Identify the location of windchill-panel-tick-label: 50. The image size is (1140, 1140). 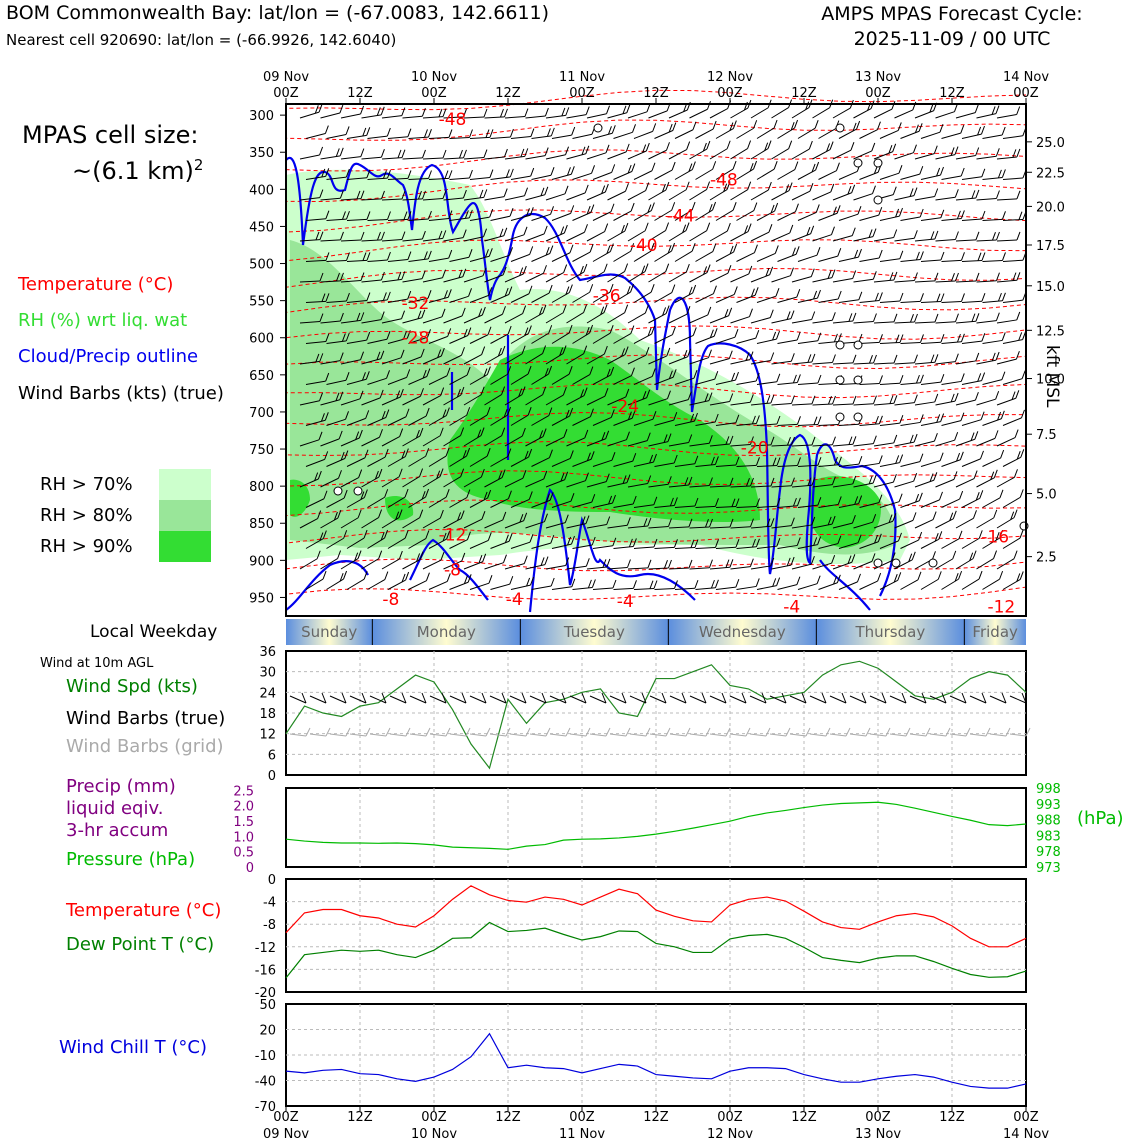
(267, 1005).